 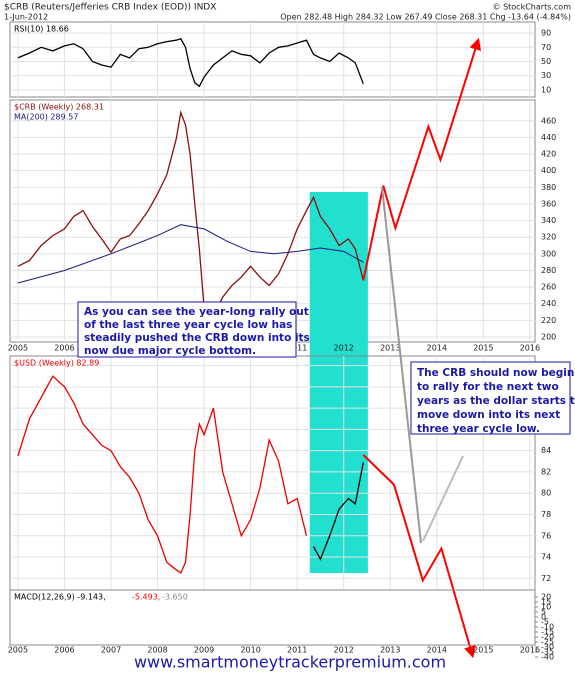 What do you see at coordinates (548, 253) in the screenshot?
I see `y-tick-label: 300` at bounding box center [548, 253].